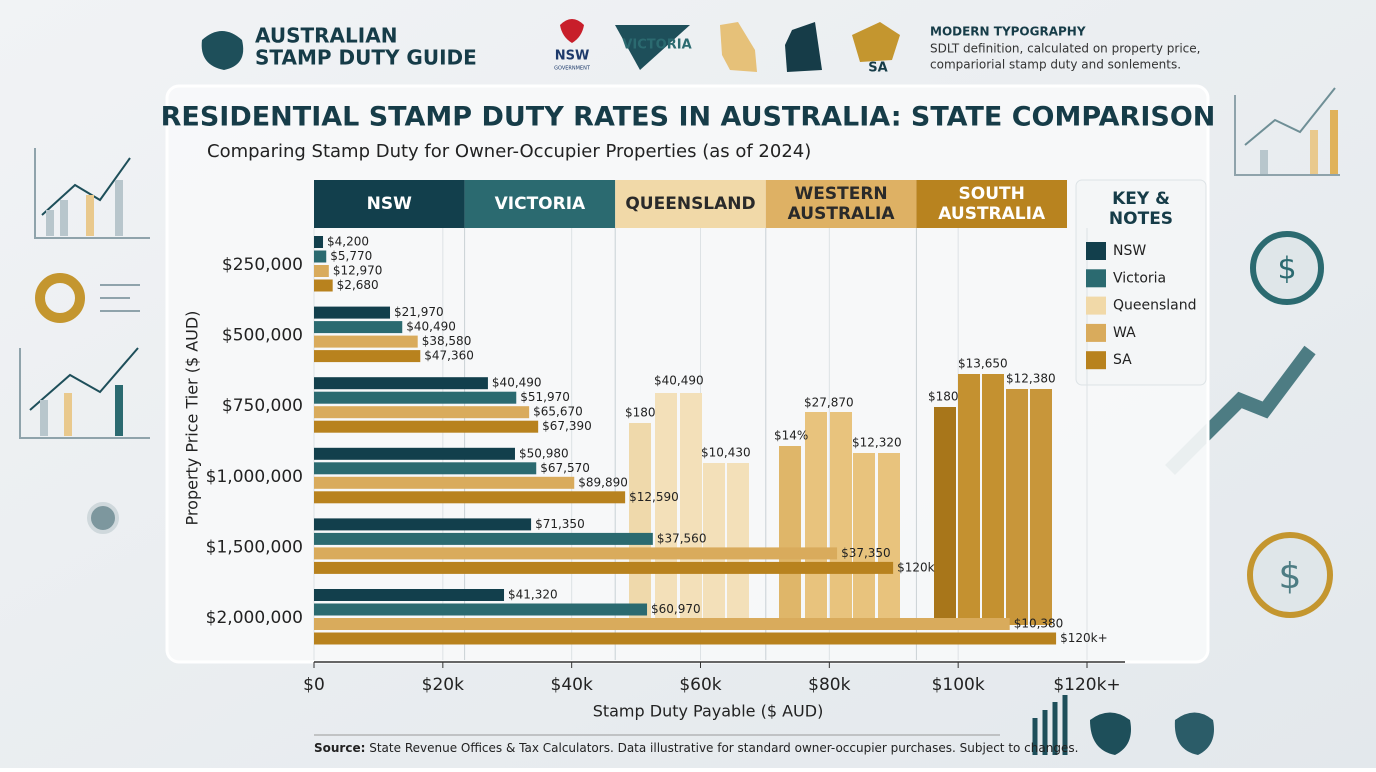 Image resolution: width=1376 pixels, height=772 pixels. Describe the element at coordinates (358, 271) in the screenshot. I see `bar-label: $12,970` at that location.